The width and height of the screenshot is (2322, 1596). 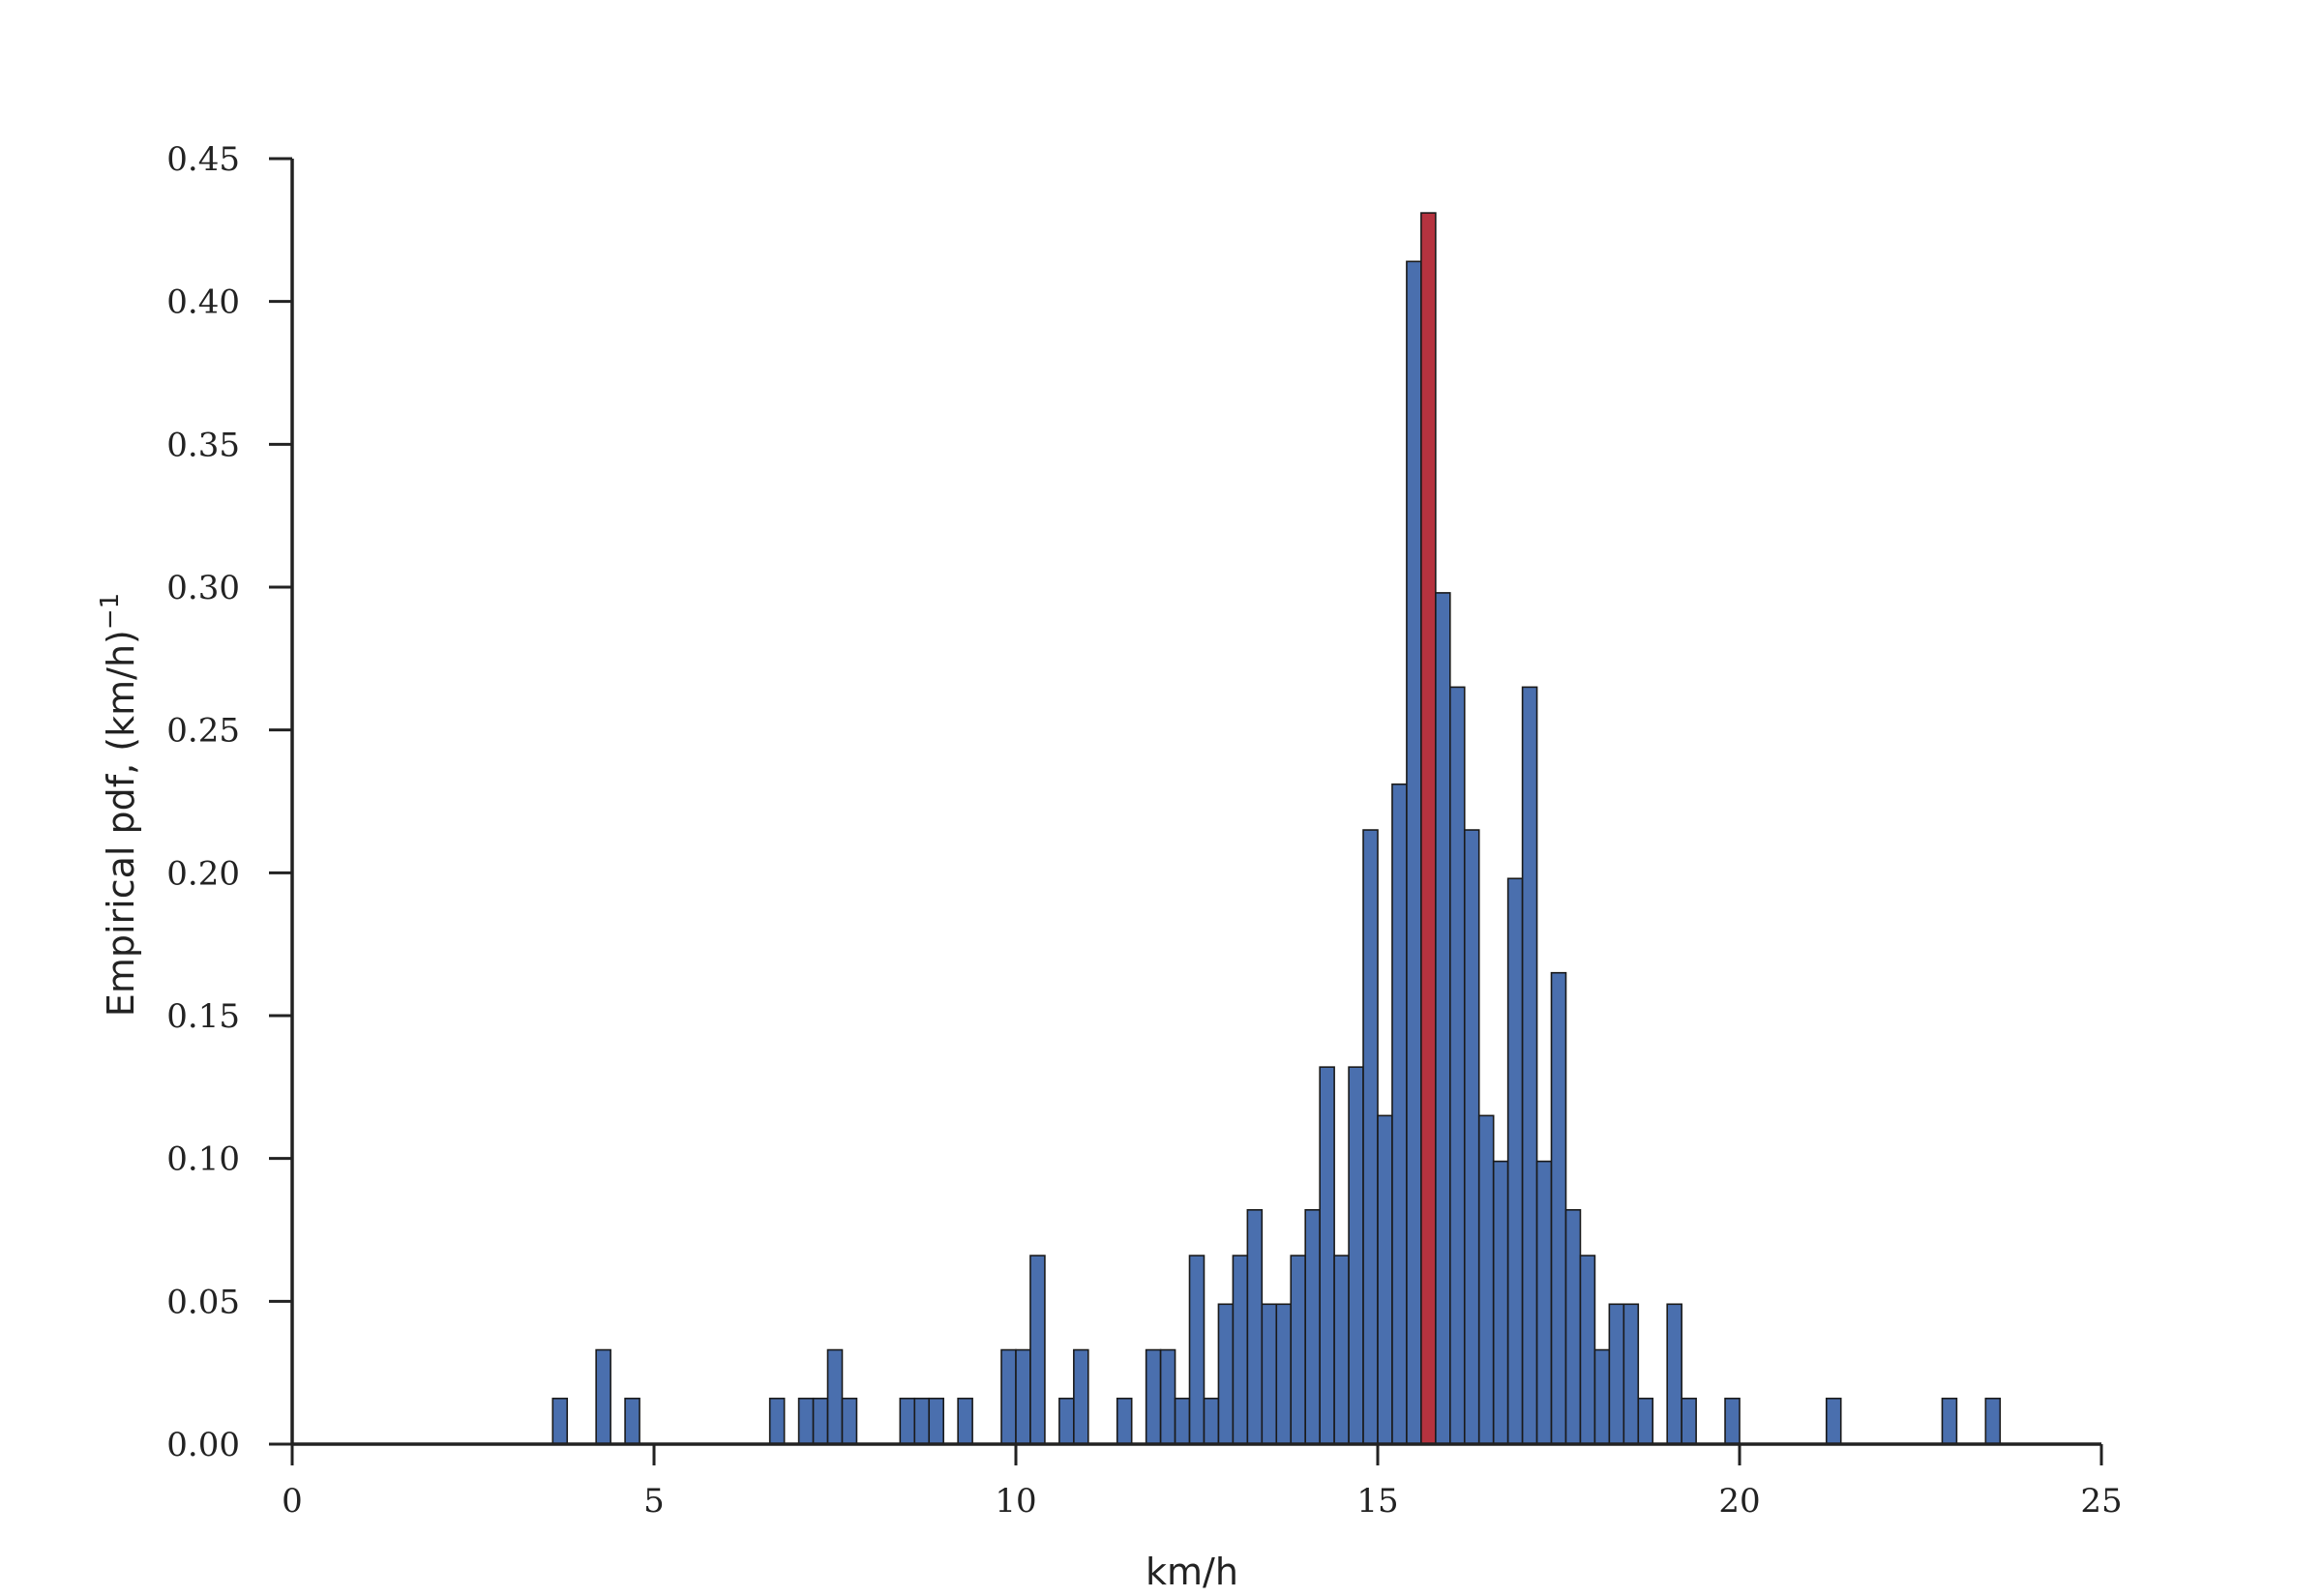 I want to click on y-tick-label: 0.30, so click(x=203, y=588).